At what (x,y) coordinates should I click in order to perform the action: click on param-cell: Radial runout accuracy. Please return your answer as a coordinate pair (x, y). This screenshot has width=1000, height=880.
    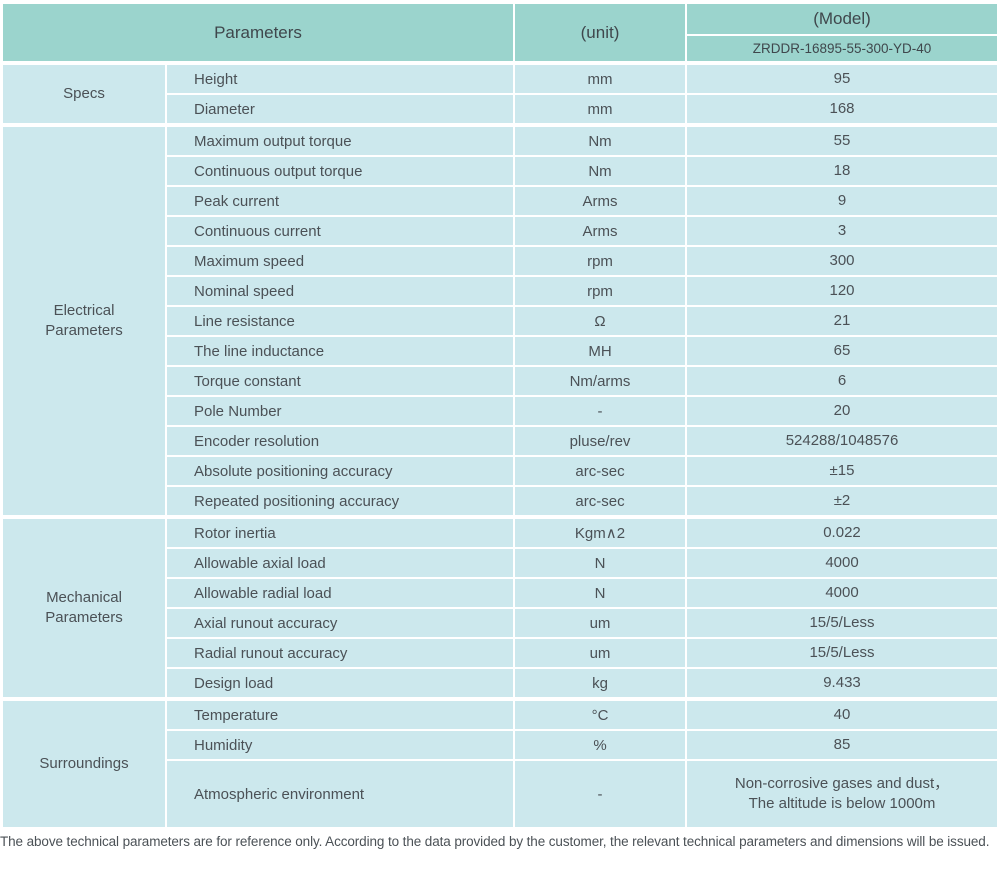
    Looking at the image, I should click on (340, 653).